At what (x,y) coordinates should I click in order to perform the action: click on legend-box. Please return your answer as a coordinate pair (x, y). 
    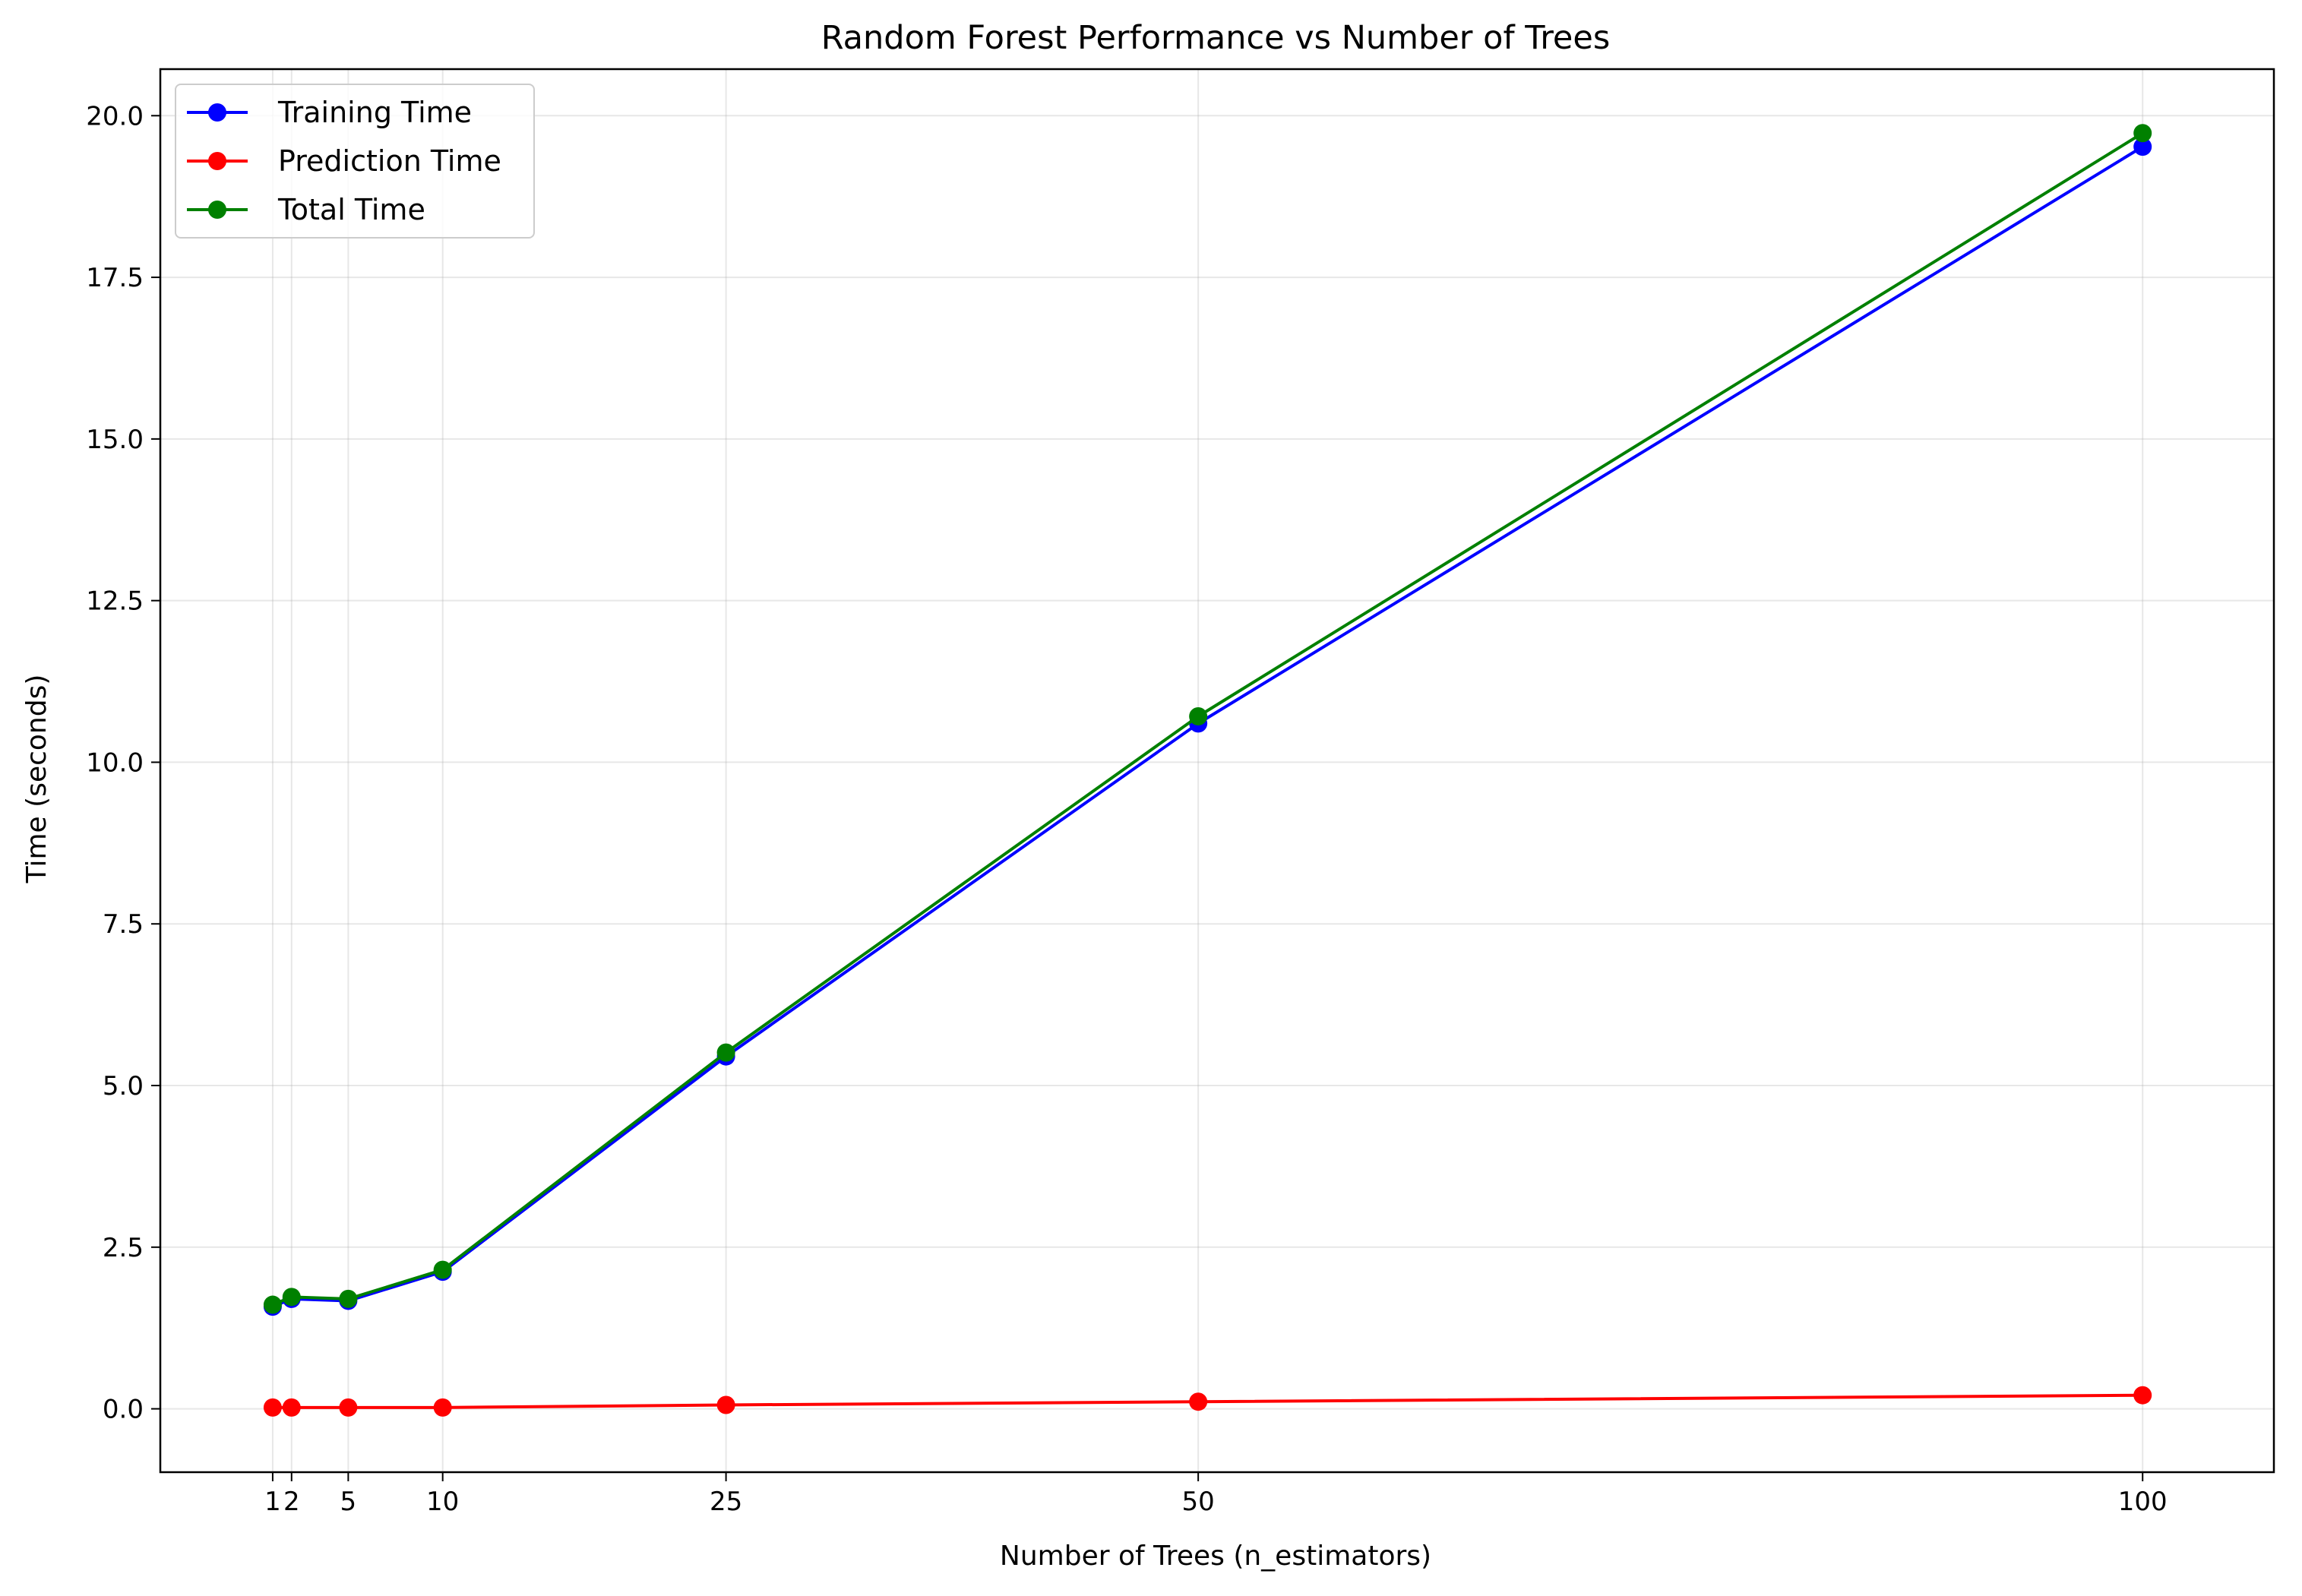
    Looking at the image, I should click on (355, 161).